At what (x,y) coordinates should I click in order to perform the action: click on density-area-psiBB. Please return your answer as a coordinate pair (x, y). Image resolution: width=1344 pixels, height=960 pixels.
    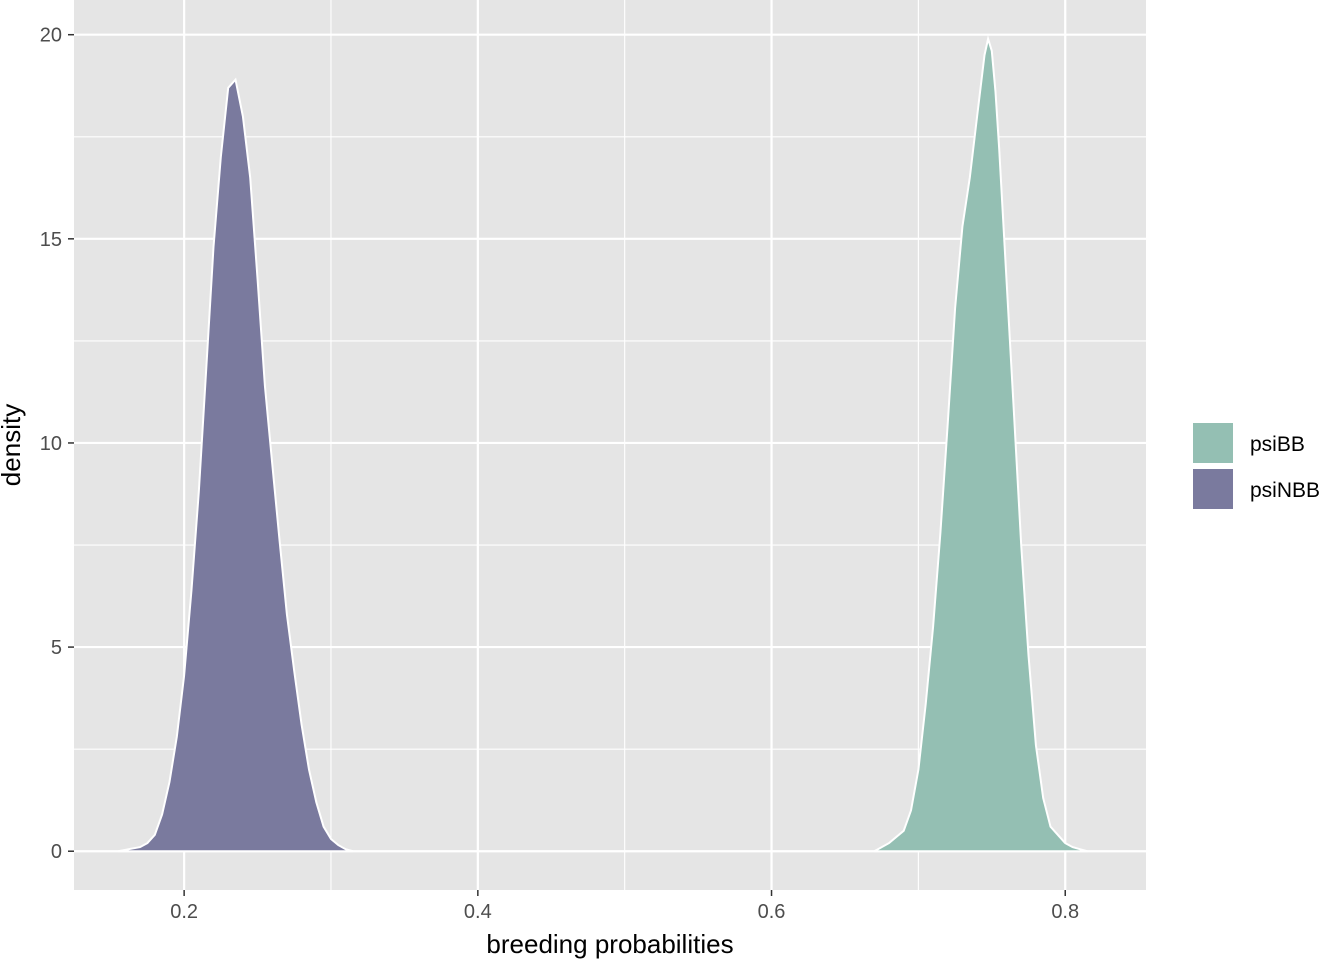
    Looking at the image, I should click on (980, 443).